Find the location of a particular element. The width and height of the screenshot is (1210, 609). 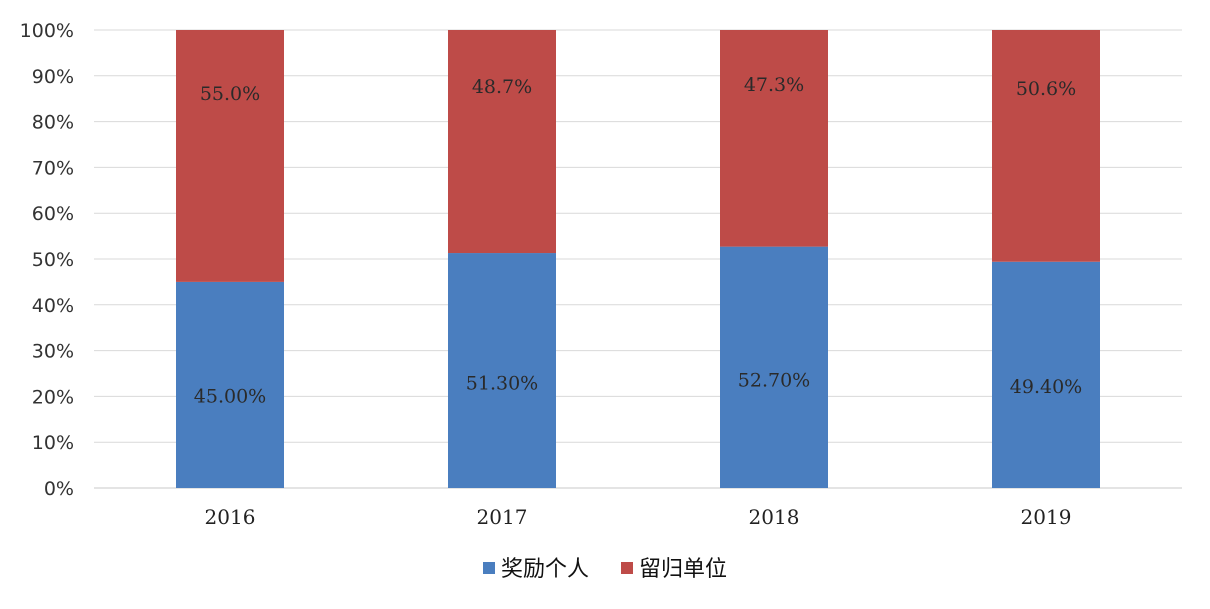

x-axis-ticks: 2016 2017 2018 2019 is located at coordinates (638, 517).